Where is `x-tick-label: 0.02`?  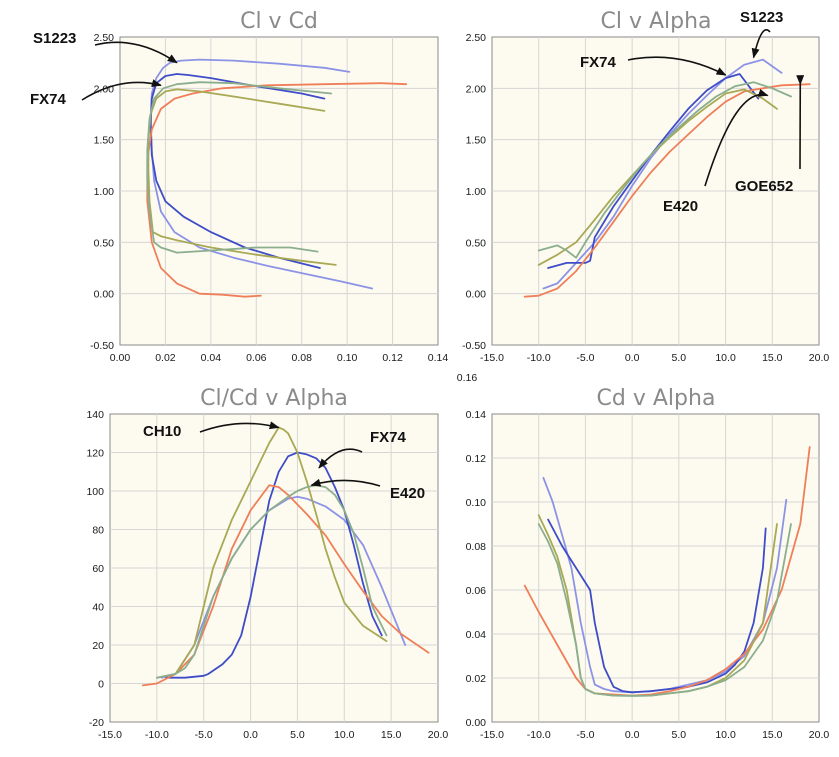 x-tick-label: 0.02 is located at coordinates (165, 358).